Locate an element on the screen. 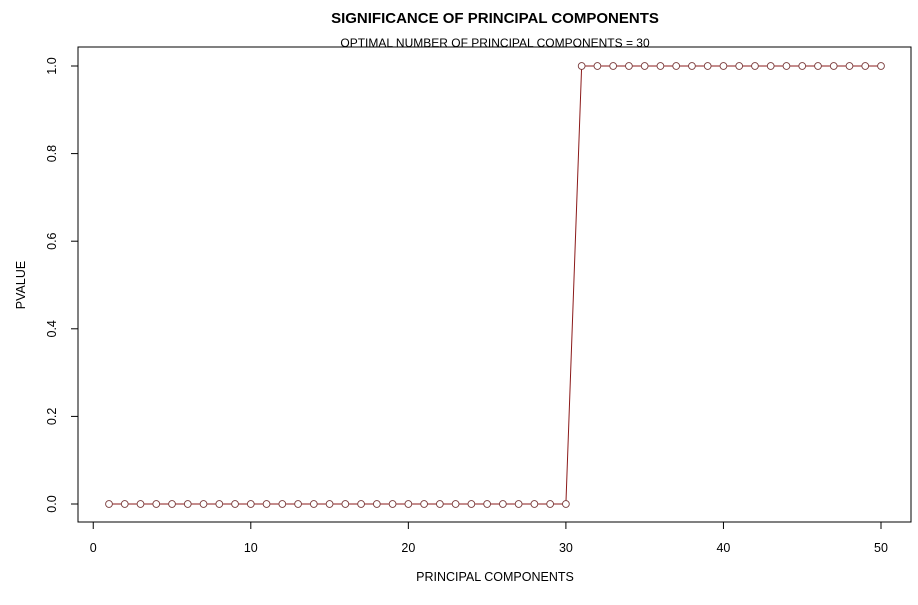  x-tick-label: 30 is located at coordinates (566, 548).